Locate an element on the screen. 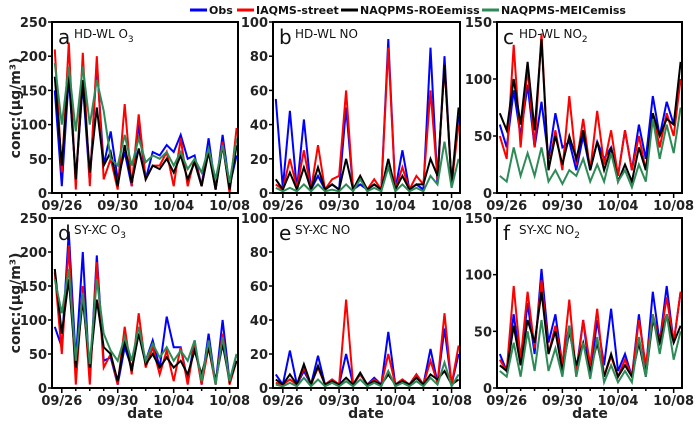 This screenshot has width=700, height=425. series-line-e-naqpms-meicemiss is located at coordinates (367, 373).